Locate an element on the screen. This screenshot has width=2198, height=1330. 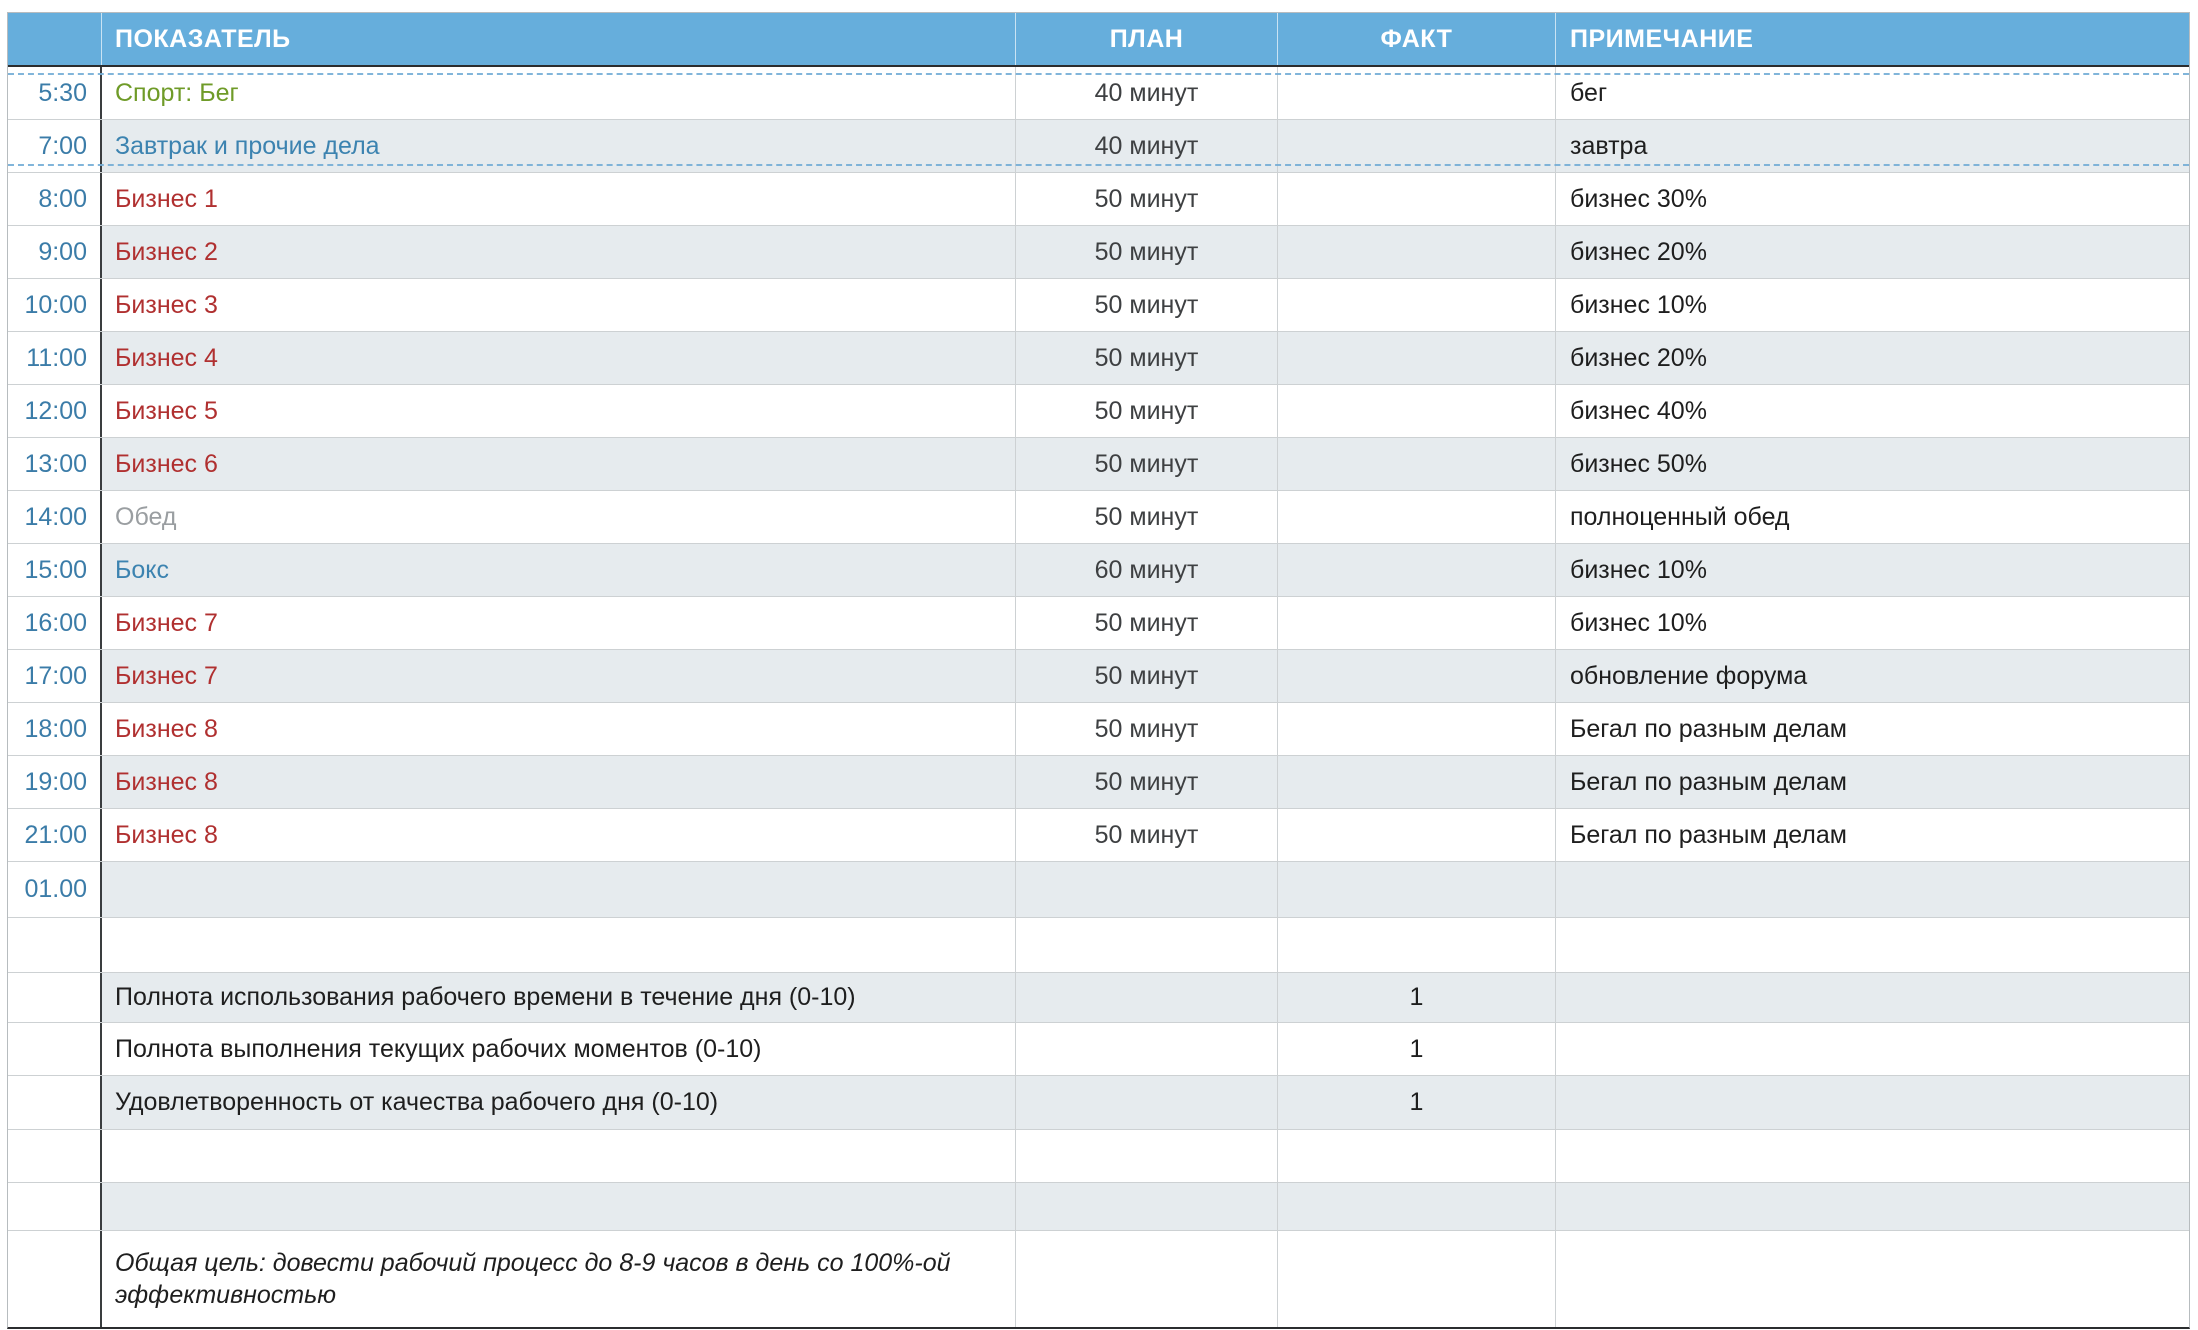
indicator-cell: Завтрак и прочие дела is located at coordinates (559, 146).